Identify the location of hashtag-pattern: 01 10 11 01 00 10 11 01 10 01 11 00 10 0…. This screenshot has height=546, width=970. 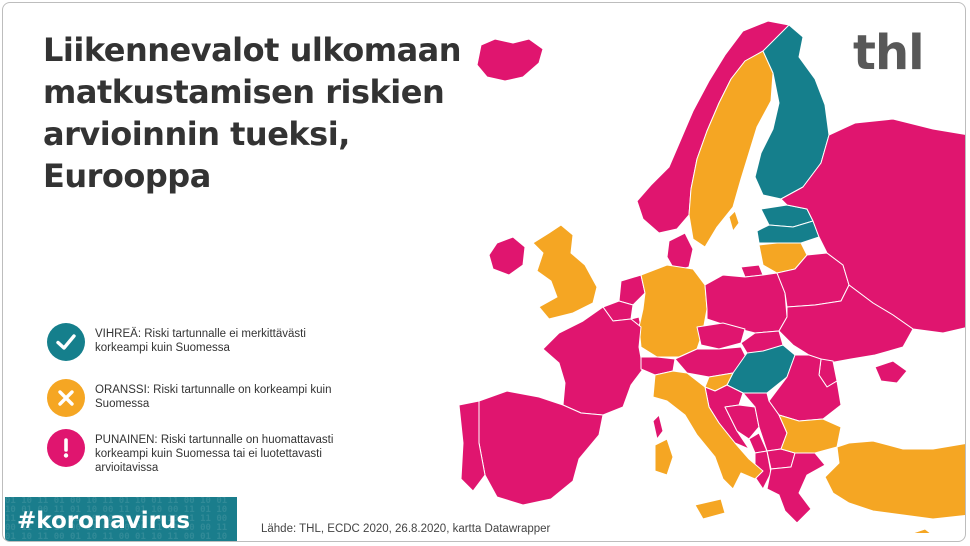
(116, 519).